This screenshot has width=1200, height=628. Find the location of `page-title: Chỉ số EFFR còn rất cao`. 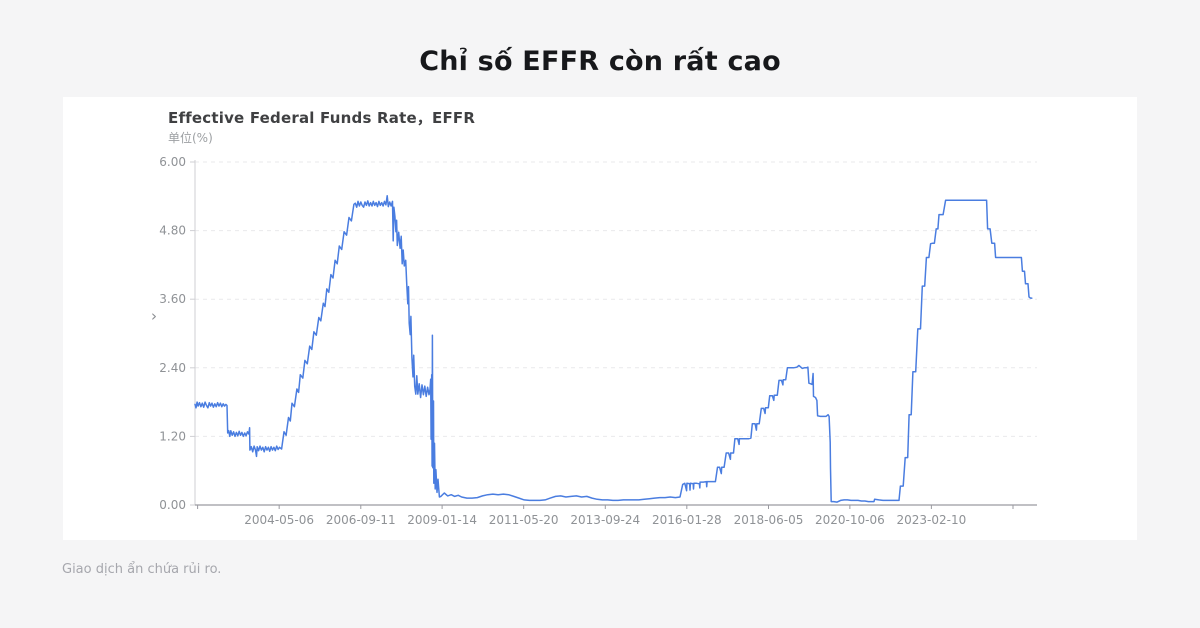

page-title: Chỉ số EFFR còn rất cao is located at coordinates (600, 61).